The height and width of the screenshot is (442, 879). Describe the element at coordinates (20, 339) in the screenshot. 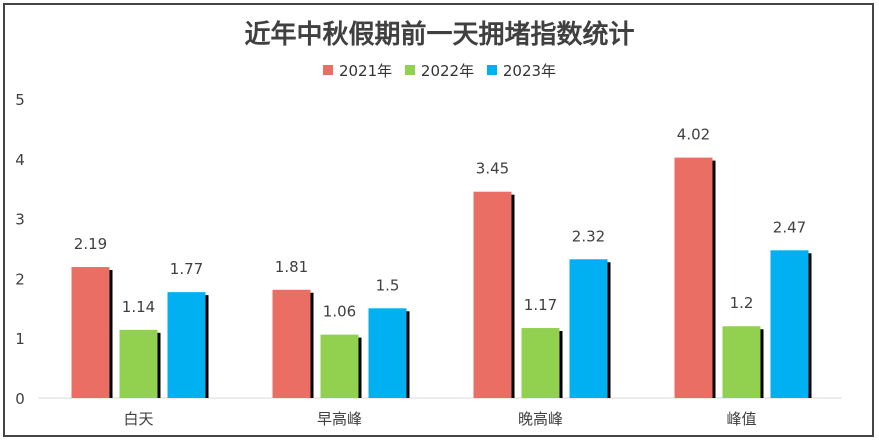

I see `y-tick-label: 1` at that location.